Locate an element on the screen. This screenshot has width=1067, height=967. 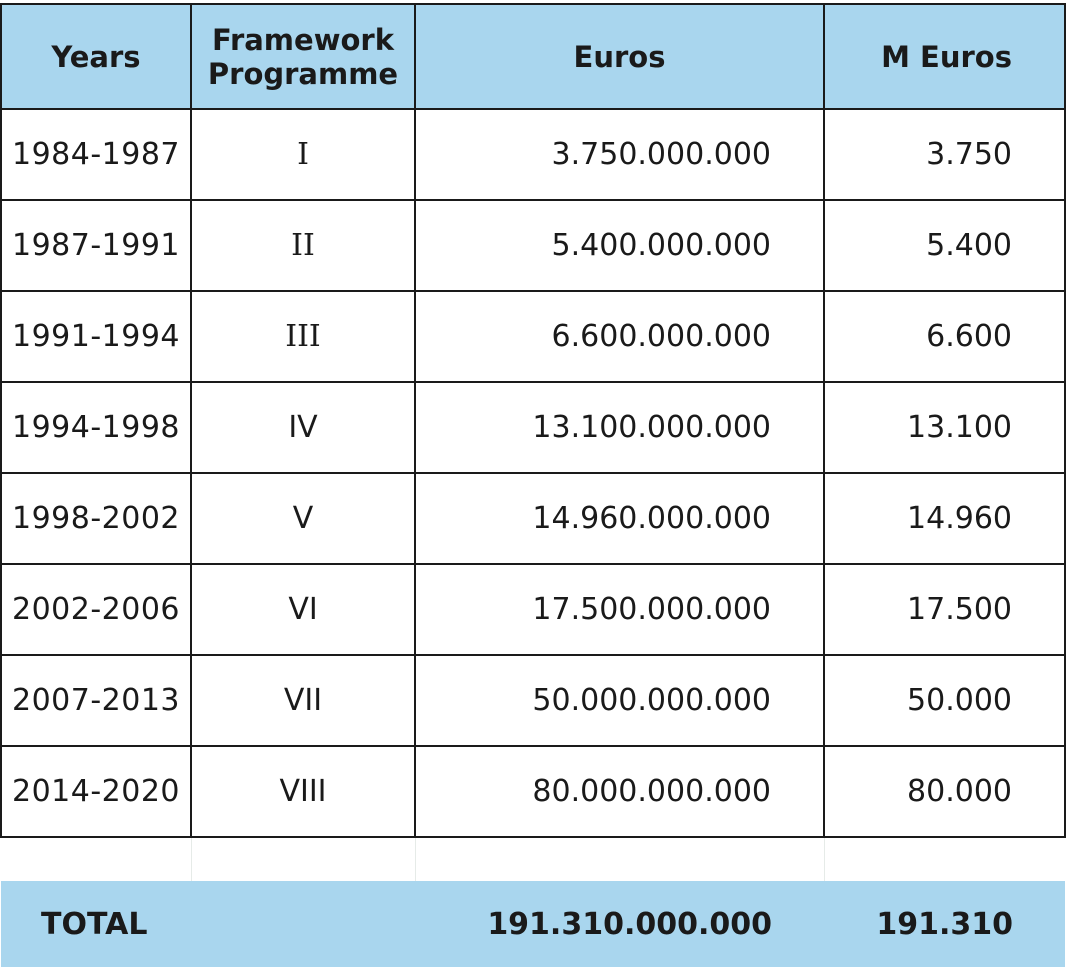
header-row: Years Framework Programme Euros M Euros is located at coordinates (533, 56).